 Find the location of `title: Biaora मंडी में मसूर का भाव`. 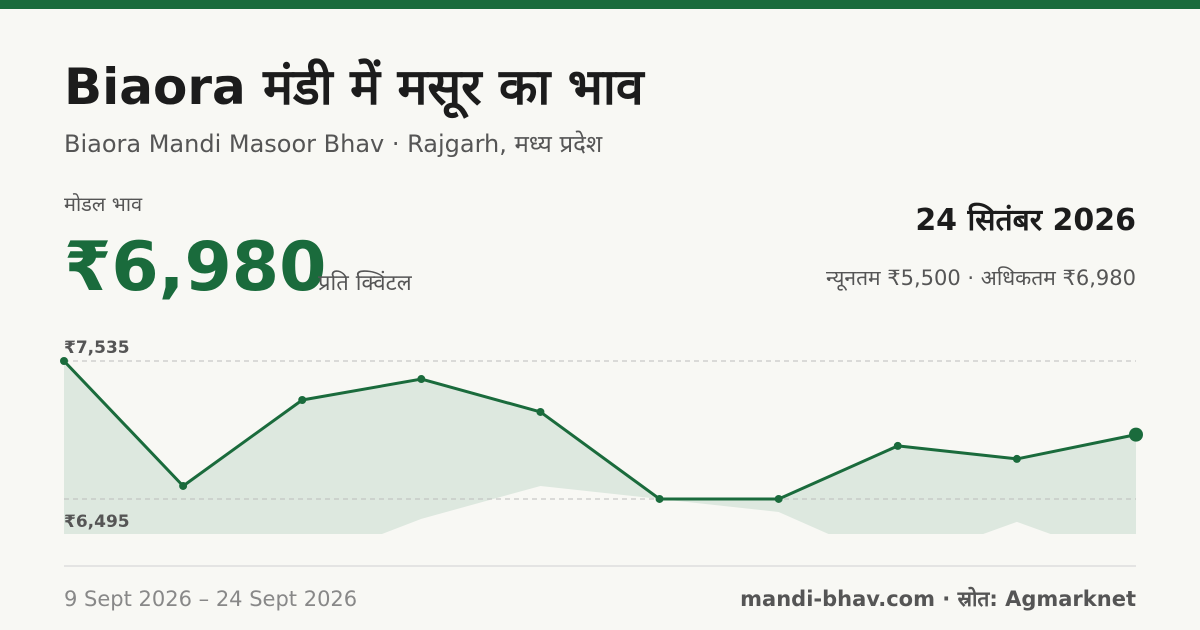

title: Biaora मंडी में मसूर का भाव is located at coordinates (355, 88).